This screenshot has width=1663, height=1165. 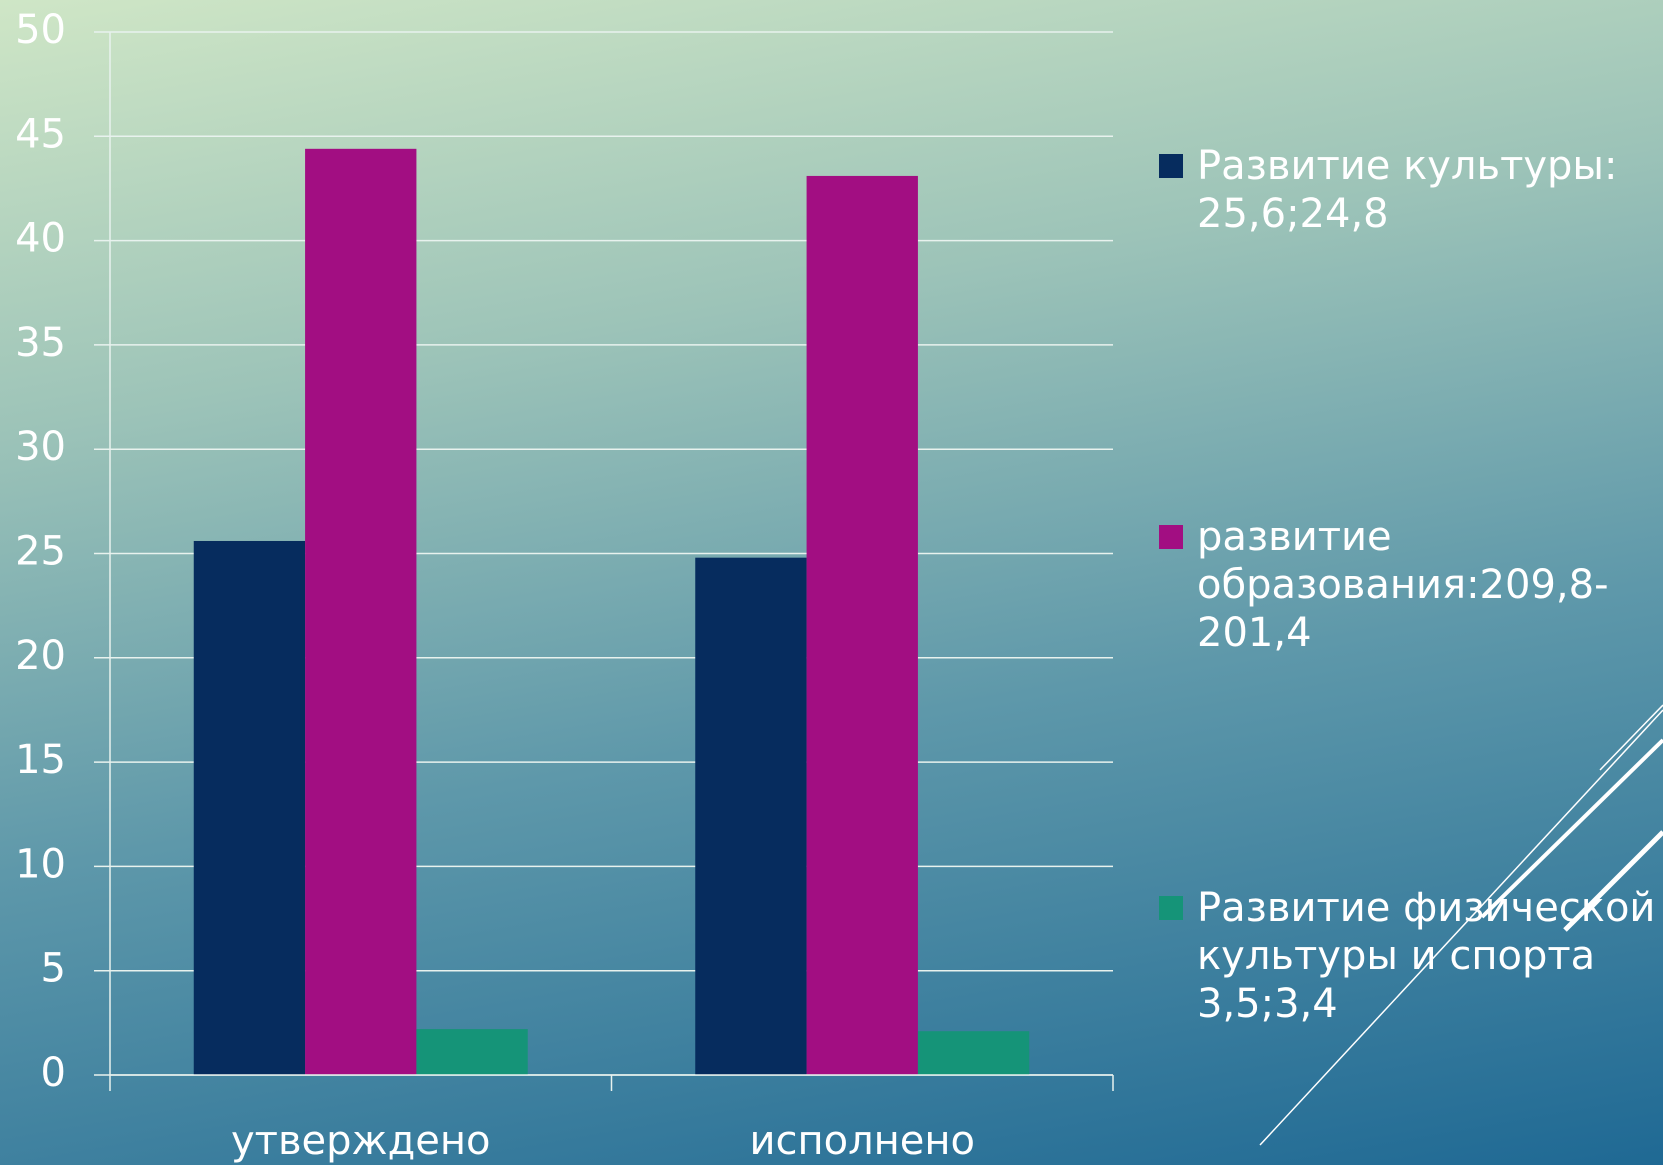 I want to click on y-tick-label: 20, so click(x=40, y=656).